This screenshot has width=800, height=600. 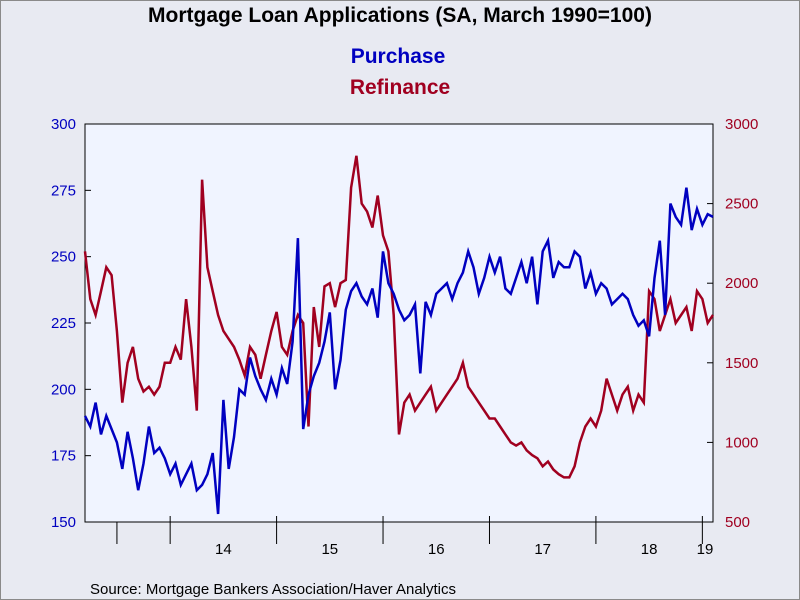 What do you see at coordinates (63, 389) in the screenshot?
I see `left-tick-label: 200` at bounding box center [63, 389].